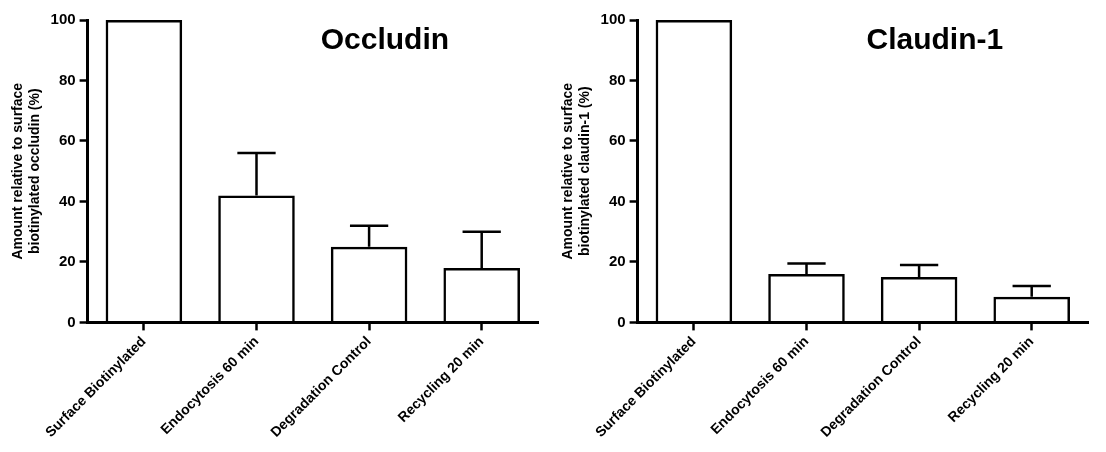  I want to click on chart-title: Occludin, so click(385, 39).